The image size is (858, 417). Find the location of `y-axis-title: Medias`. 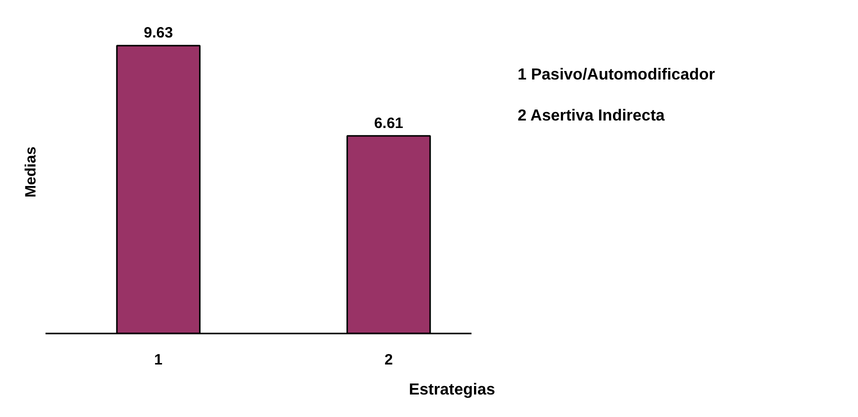

y-axis-title: Medias is located at coordinates (31, 172).